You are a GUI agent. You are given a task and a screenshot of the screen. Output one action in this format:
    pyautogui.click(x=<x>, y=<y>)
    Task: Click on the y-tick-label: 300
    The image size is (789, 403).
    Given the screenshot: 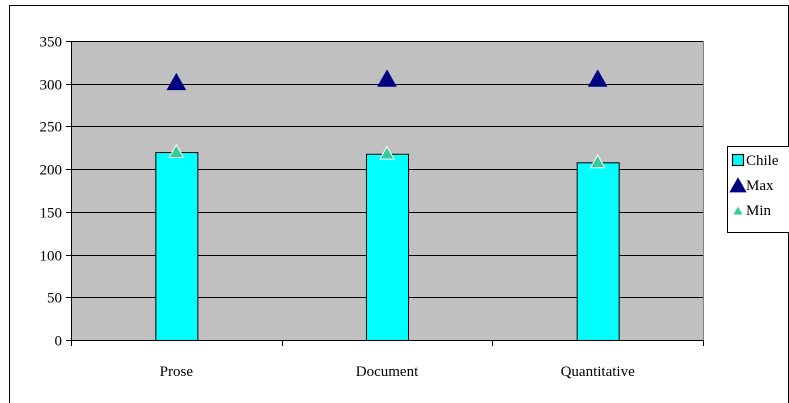 What is the action you would take?
    pyautogui.click(x=51, y=86)
    